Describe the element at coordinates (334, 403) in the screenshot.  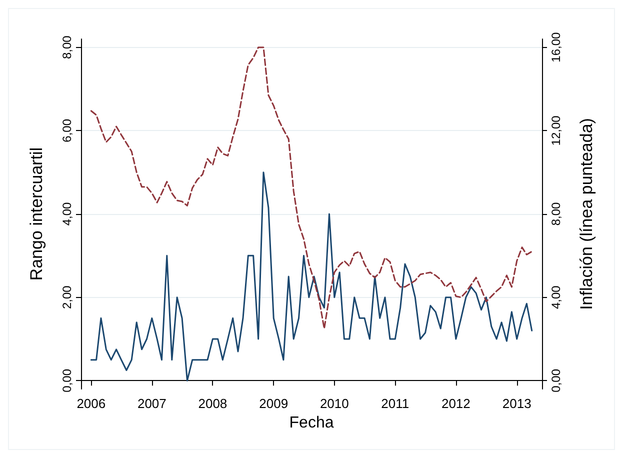
I see `x-tick-label: 2010` at that location.